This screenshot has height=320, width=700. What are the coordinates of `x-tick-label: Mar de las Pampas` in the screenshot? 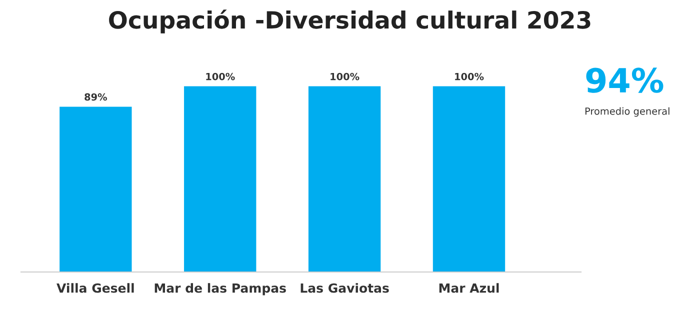 It's located at (220, 289).